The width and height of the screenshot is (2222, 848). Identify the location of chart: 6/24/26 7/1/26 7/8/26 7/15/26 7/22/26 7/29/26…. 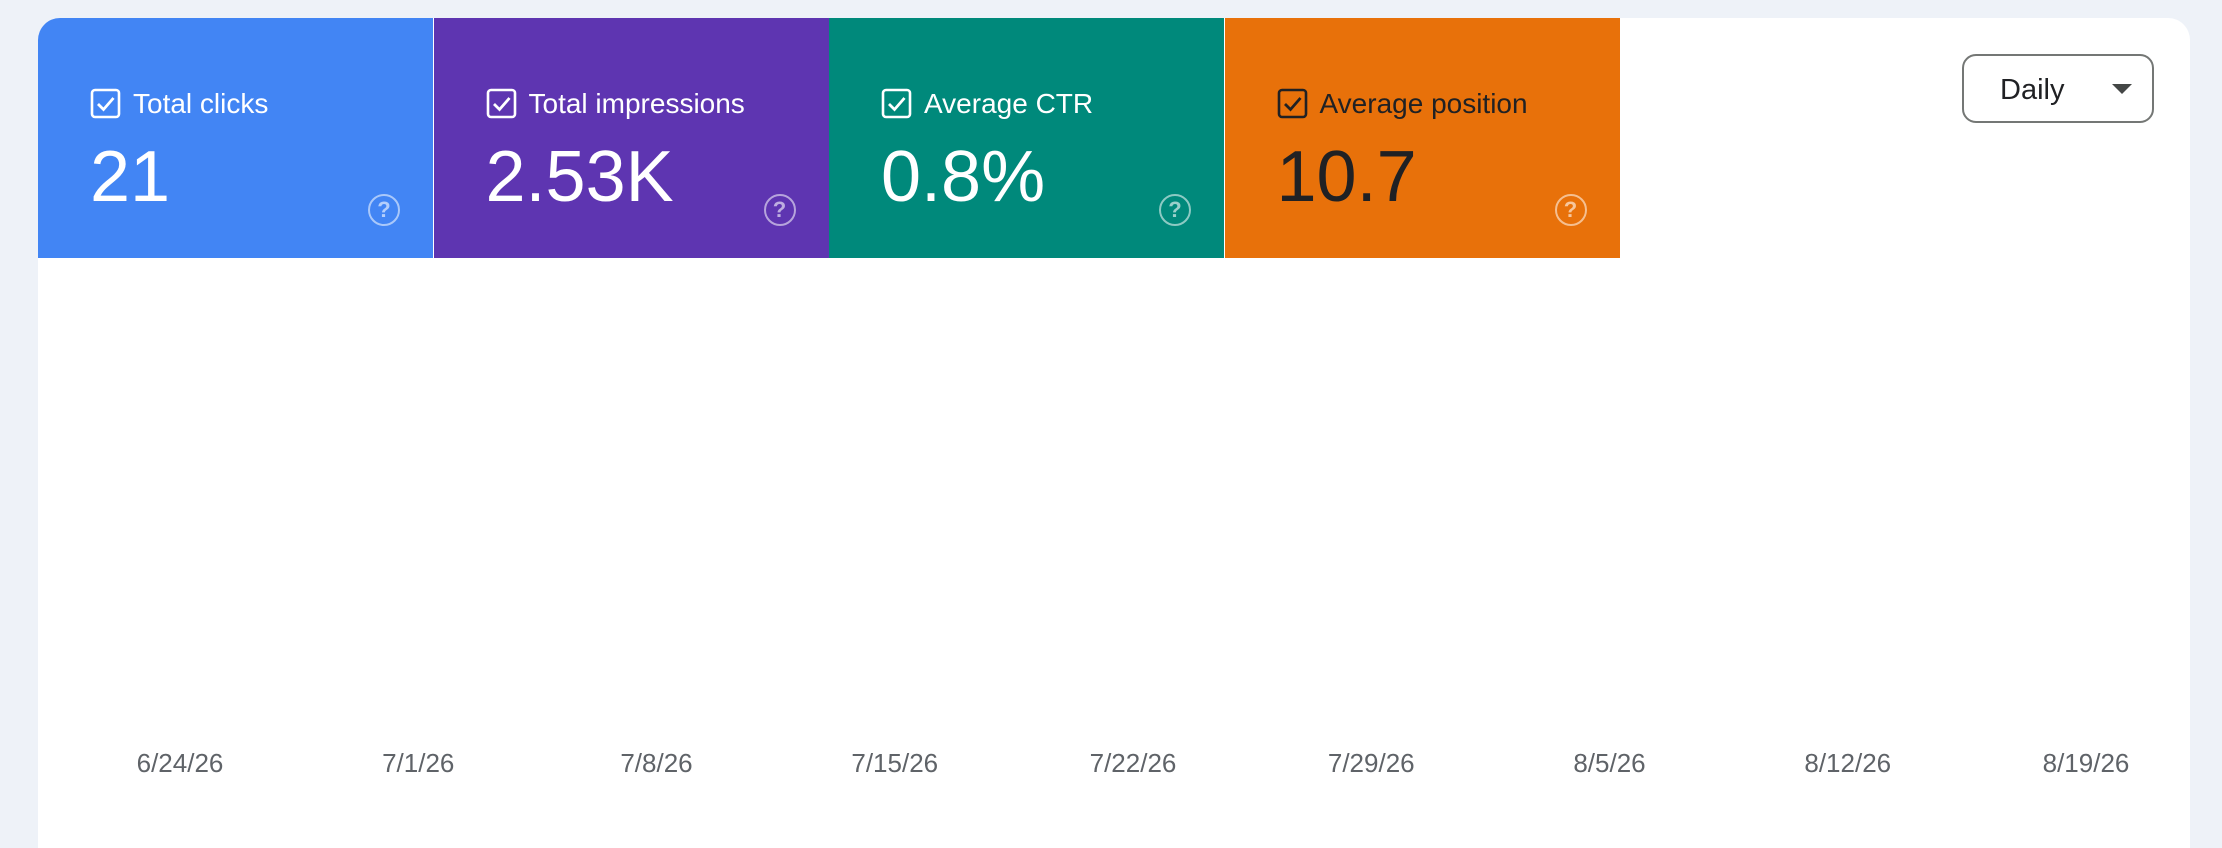
(1133, 763).